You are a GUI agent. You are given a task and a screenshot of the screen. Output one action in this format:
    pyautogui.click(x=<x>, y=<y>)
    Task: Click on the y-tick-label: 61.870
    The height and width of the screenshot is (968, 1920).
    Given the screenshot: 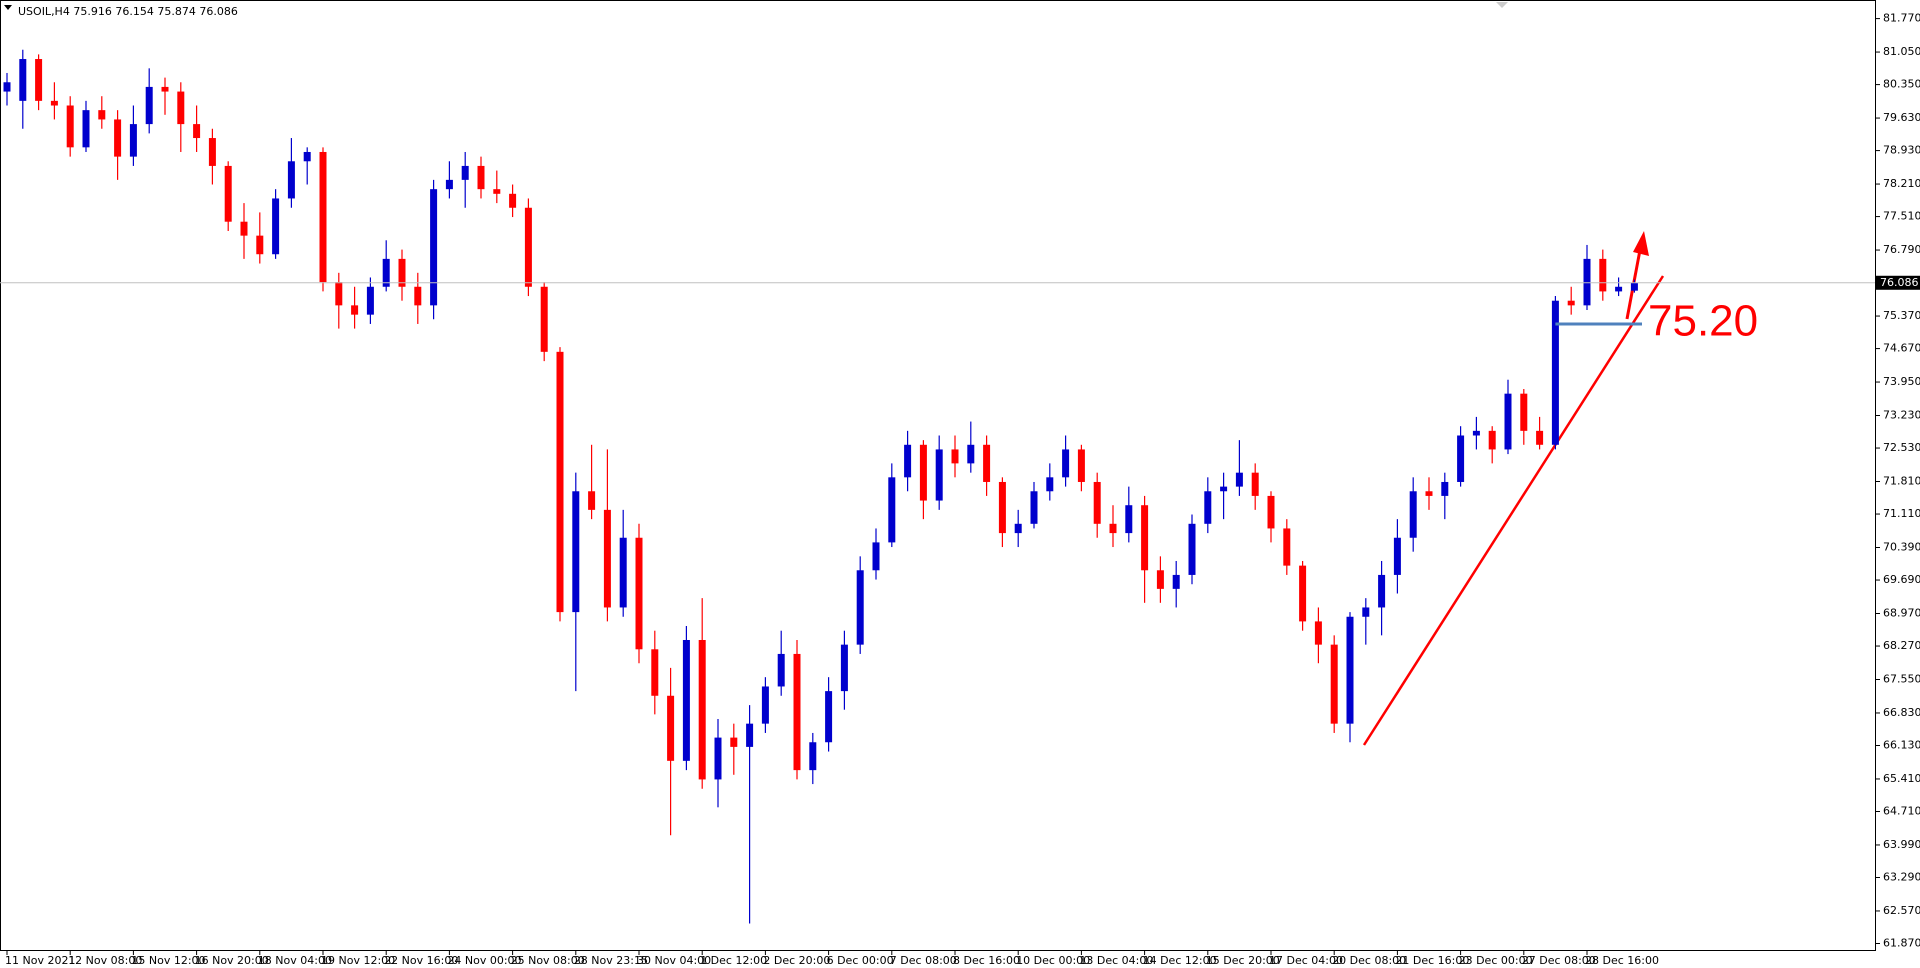 What is the action you would take?
    pyautogui.click(x=1901, y=942)
    